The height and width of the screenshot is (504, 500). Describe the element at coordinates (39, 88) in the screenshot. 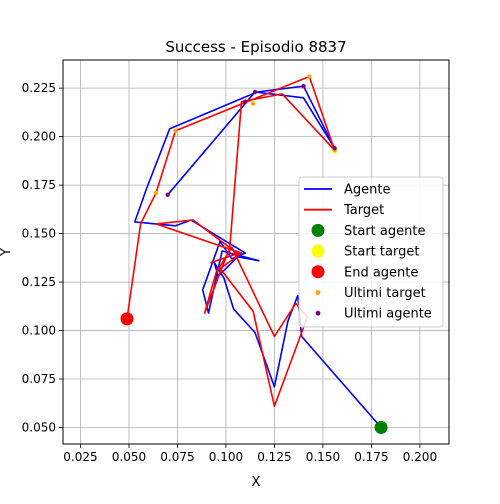

I see `y-tick-label: 0.225` at that location.